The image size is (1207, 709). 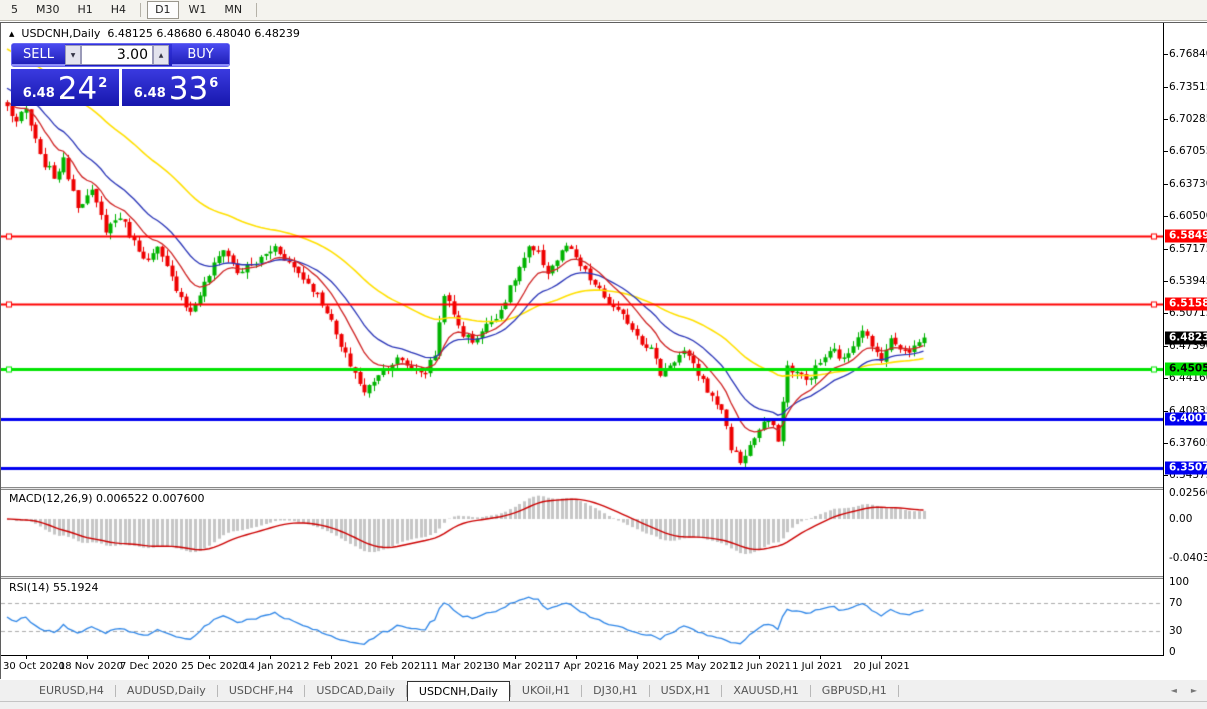 What do you see at coordinates (90, 666) in the screenshot?
I see `date-tick-label: 18 Nov 2020` at bounding box center [90, 666].